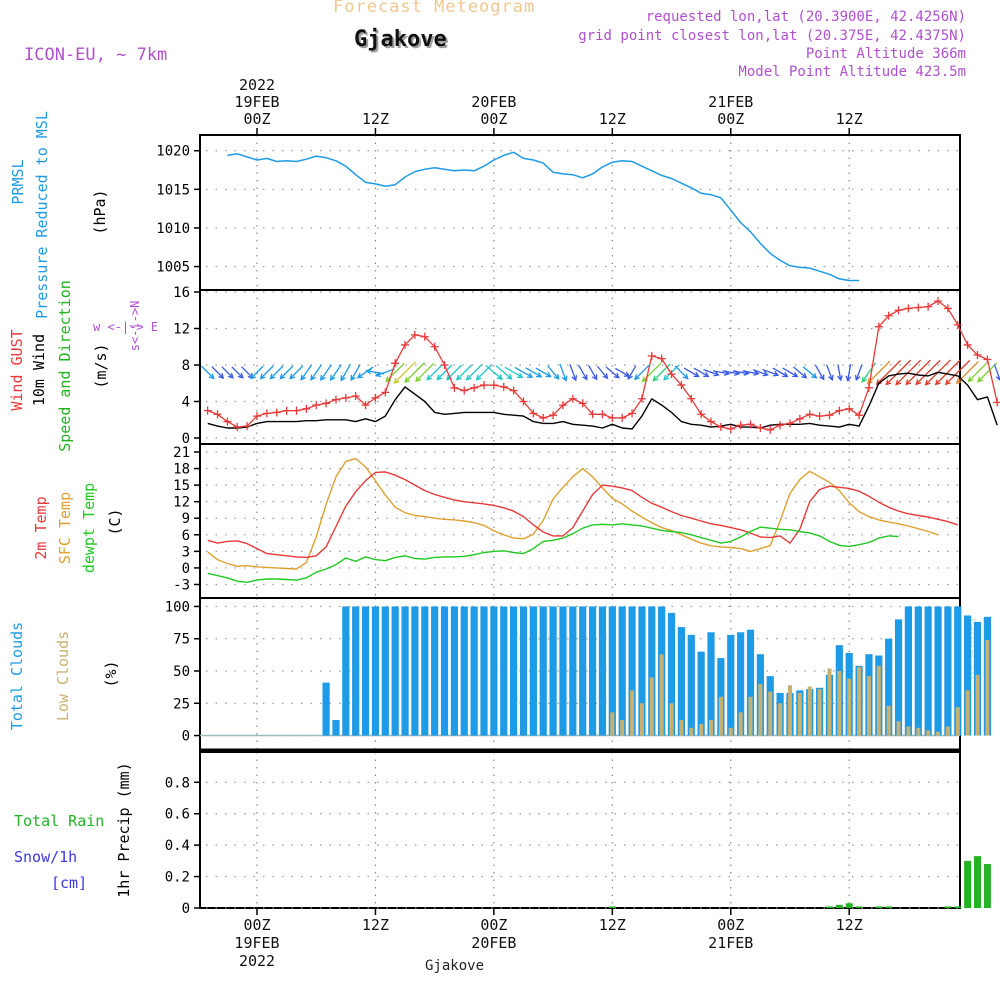 The height and width of the screenshot is (1000, 1000). I want to click on y-tick-label: 0.6, so click(177, 815).